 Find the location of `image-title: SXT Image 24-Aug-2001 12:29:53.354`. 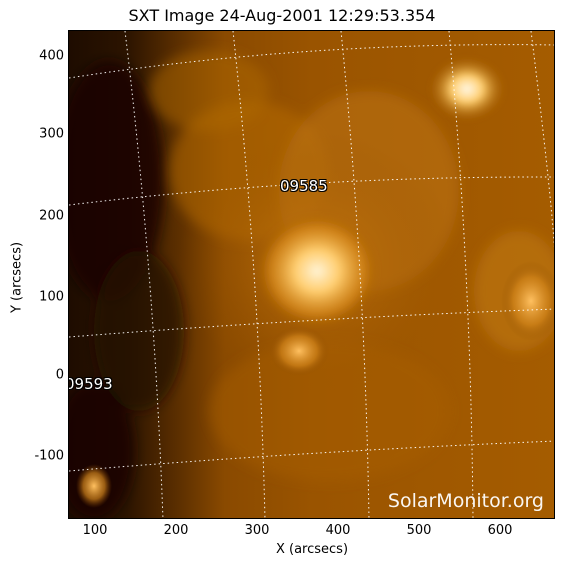

image-title: SXT Image 24-Aug-2001 12:29:53.354 is located at coordinates (282, 15).